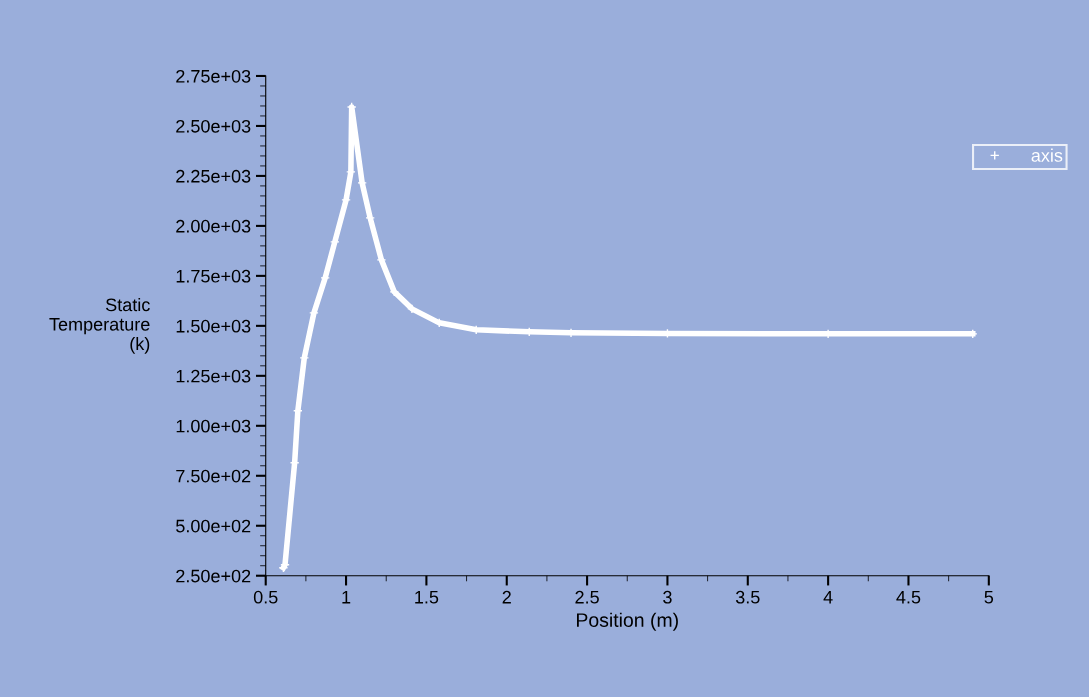 The width and height of the screenshot is (1089, 697). What do you see at coordinates (213, 576) in the screenshot?
I see `y-tick-label: 2.50e+02` at bounding box center [213, 576].